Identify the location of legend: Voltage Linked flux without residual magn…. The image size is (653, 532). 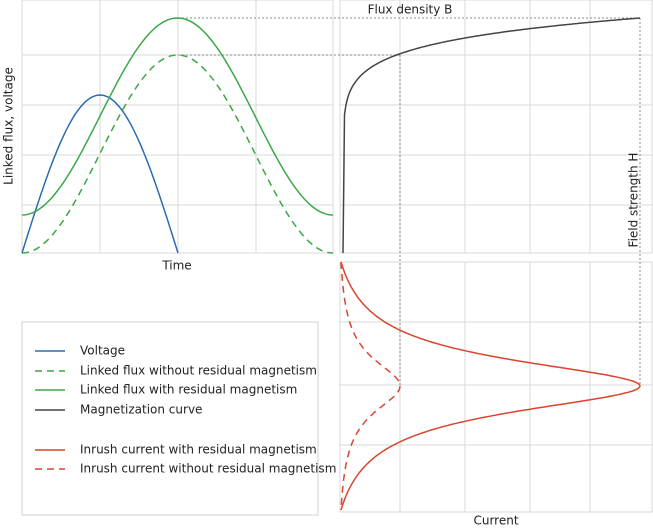
(185, 410).